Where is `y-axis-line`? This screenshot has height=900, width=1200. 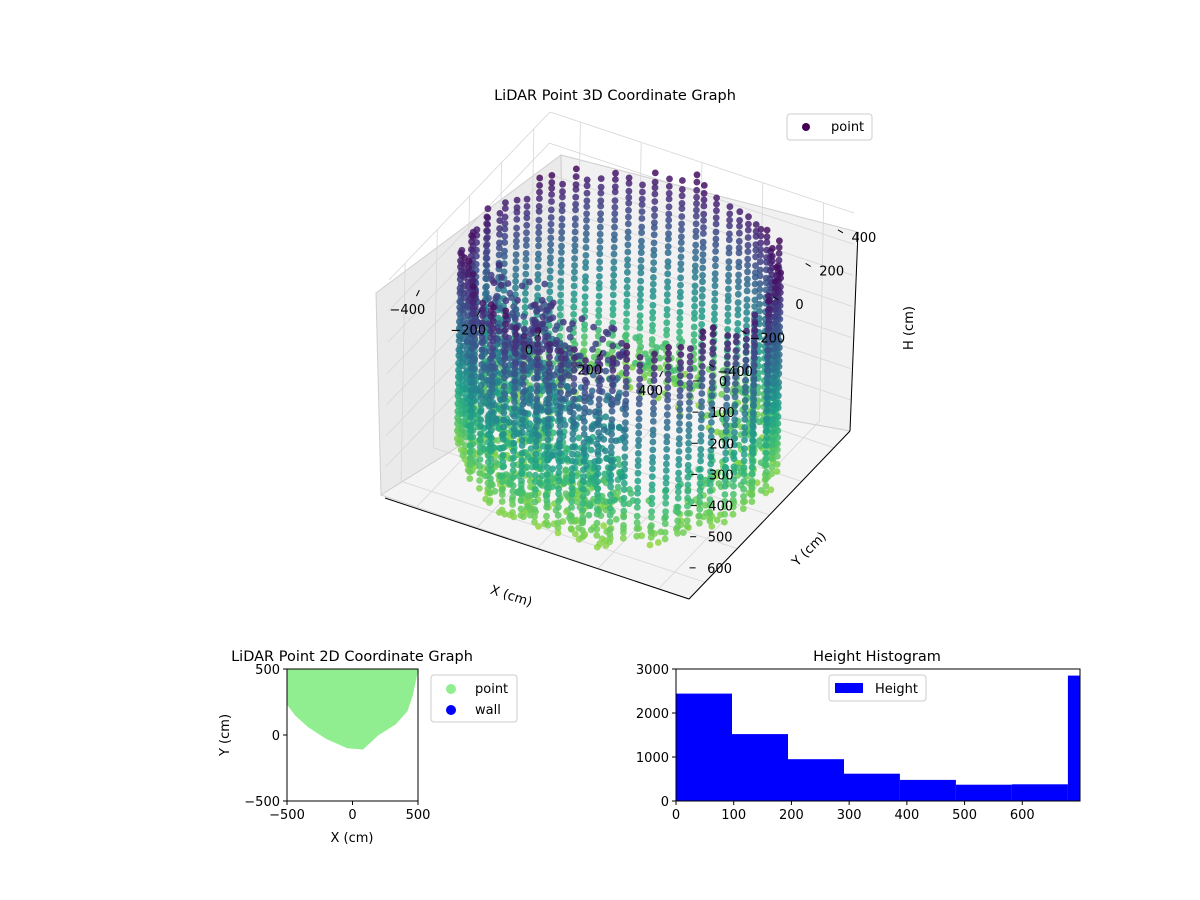
y-axis-line is located at coordinates (769, 515).